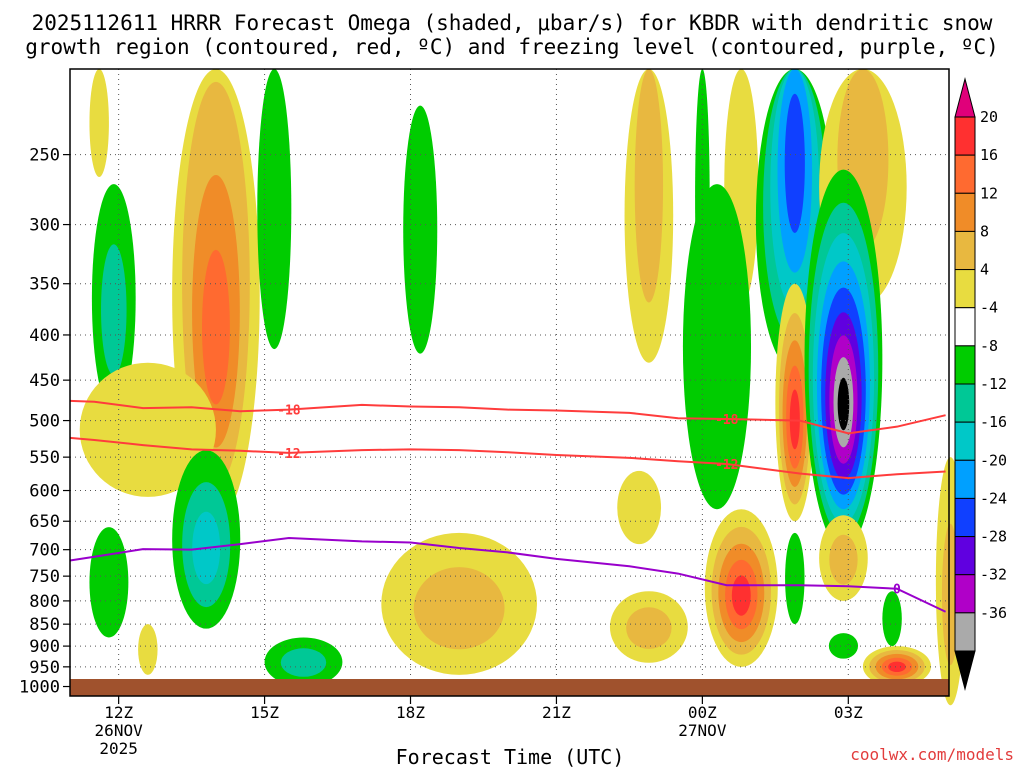  Describe the element at coordinates (44, 625) in the screenshot. I see `y-tick-label: 850` at that location.